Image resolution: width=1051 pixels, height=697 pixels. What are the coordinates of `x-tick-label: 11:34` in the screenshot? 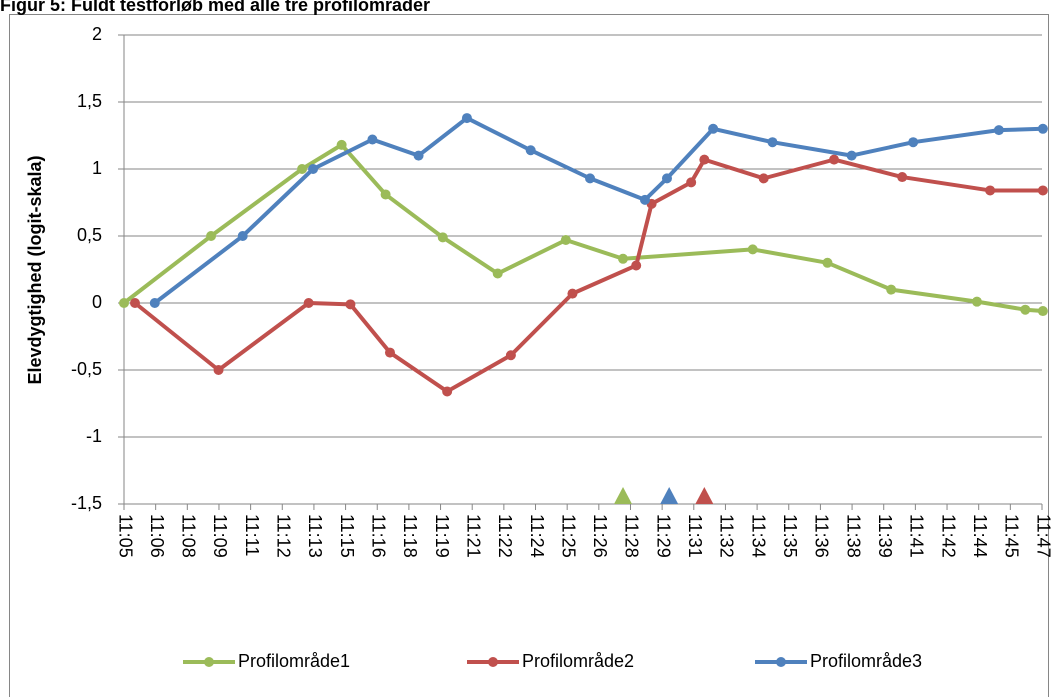 It's located at (758, 536).